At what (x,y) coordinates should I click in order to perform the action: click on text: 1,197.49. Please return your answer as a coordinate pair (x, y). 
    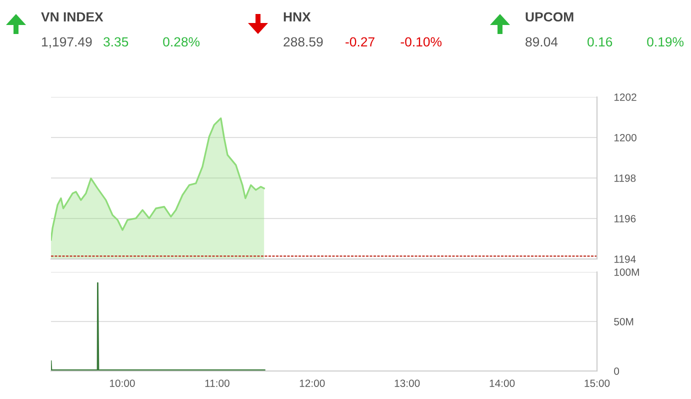
    Looking at the image, I should click on (67, 42).